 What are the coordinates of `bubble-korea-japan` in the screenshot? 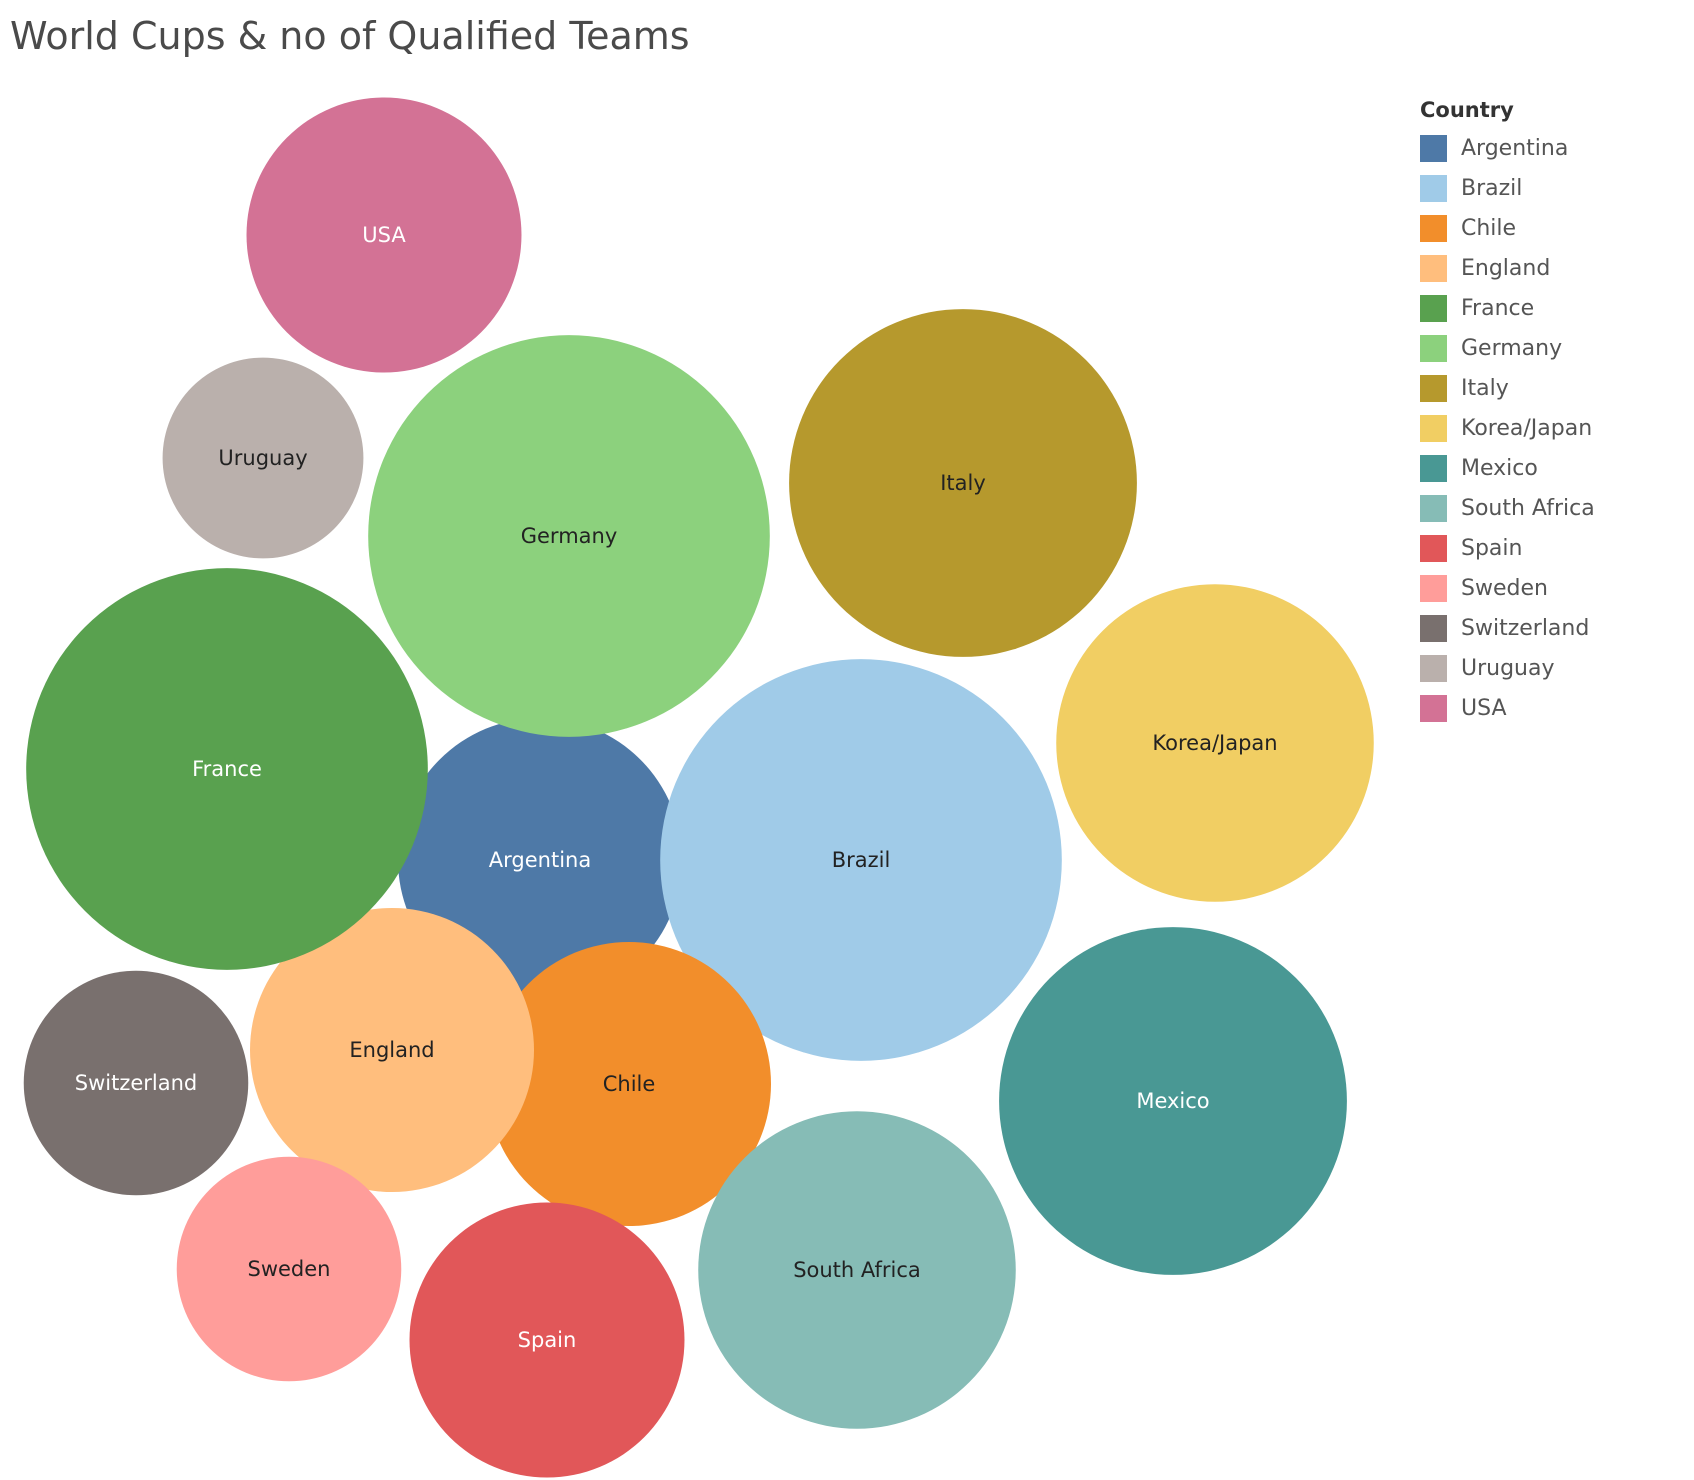 It's located at (1215, 743).